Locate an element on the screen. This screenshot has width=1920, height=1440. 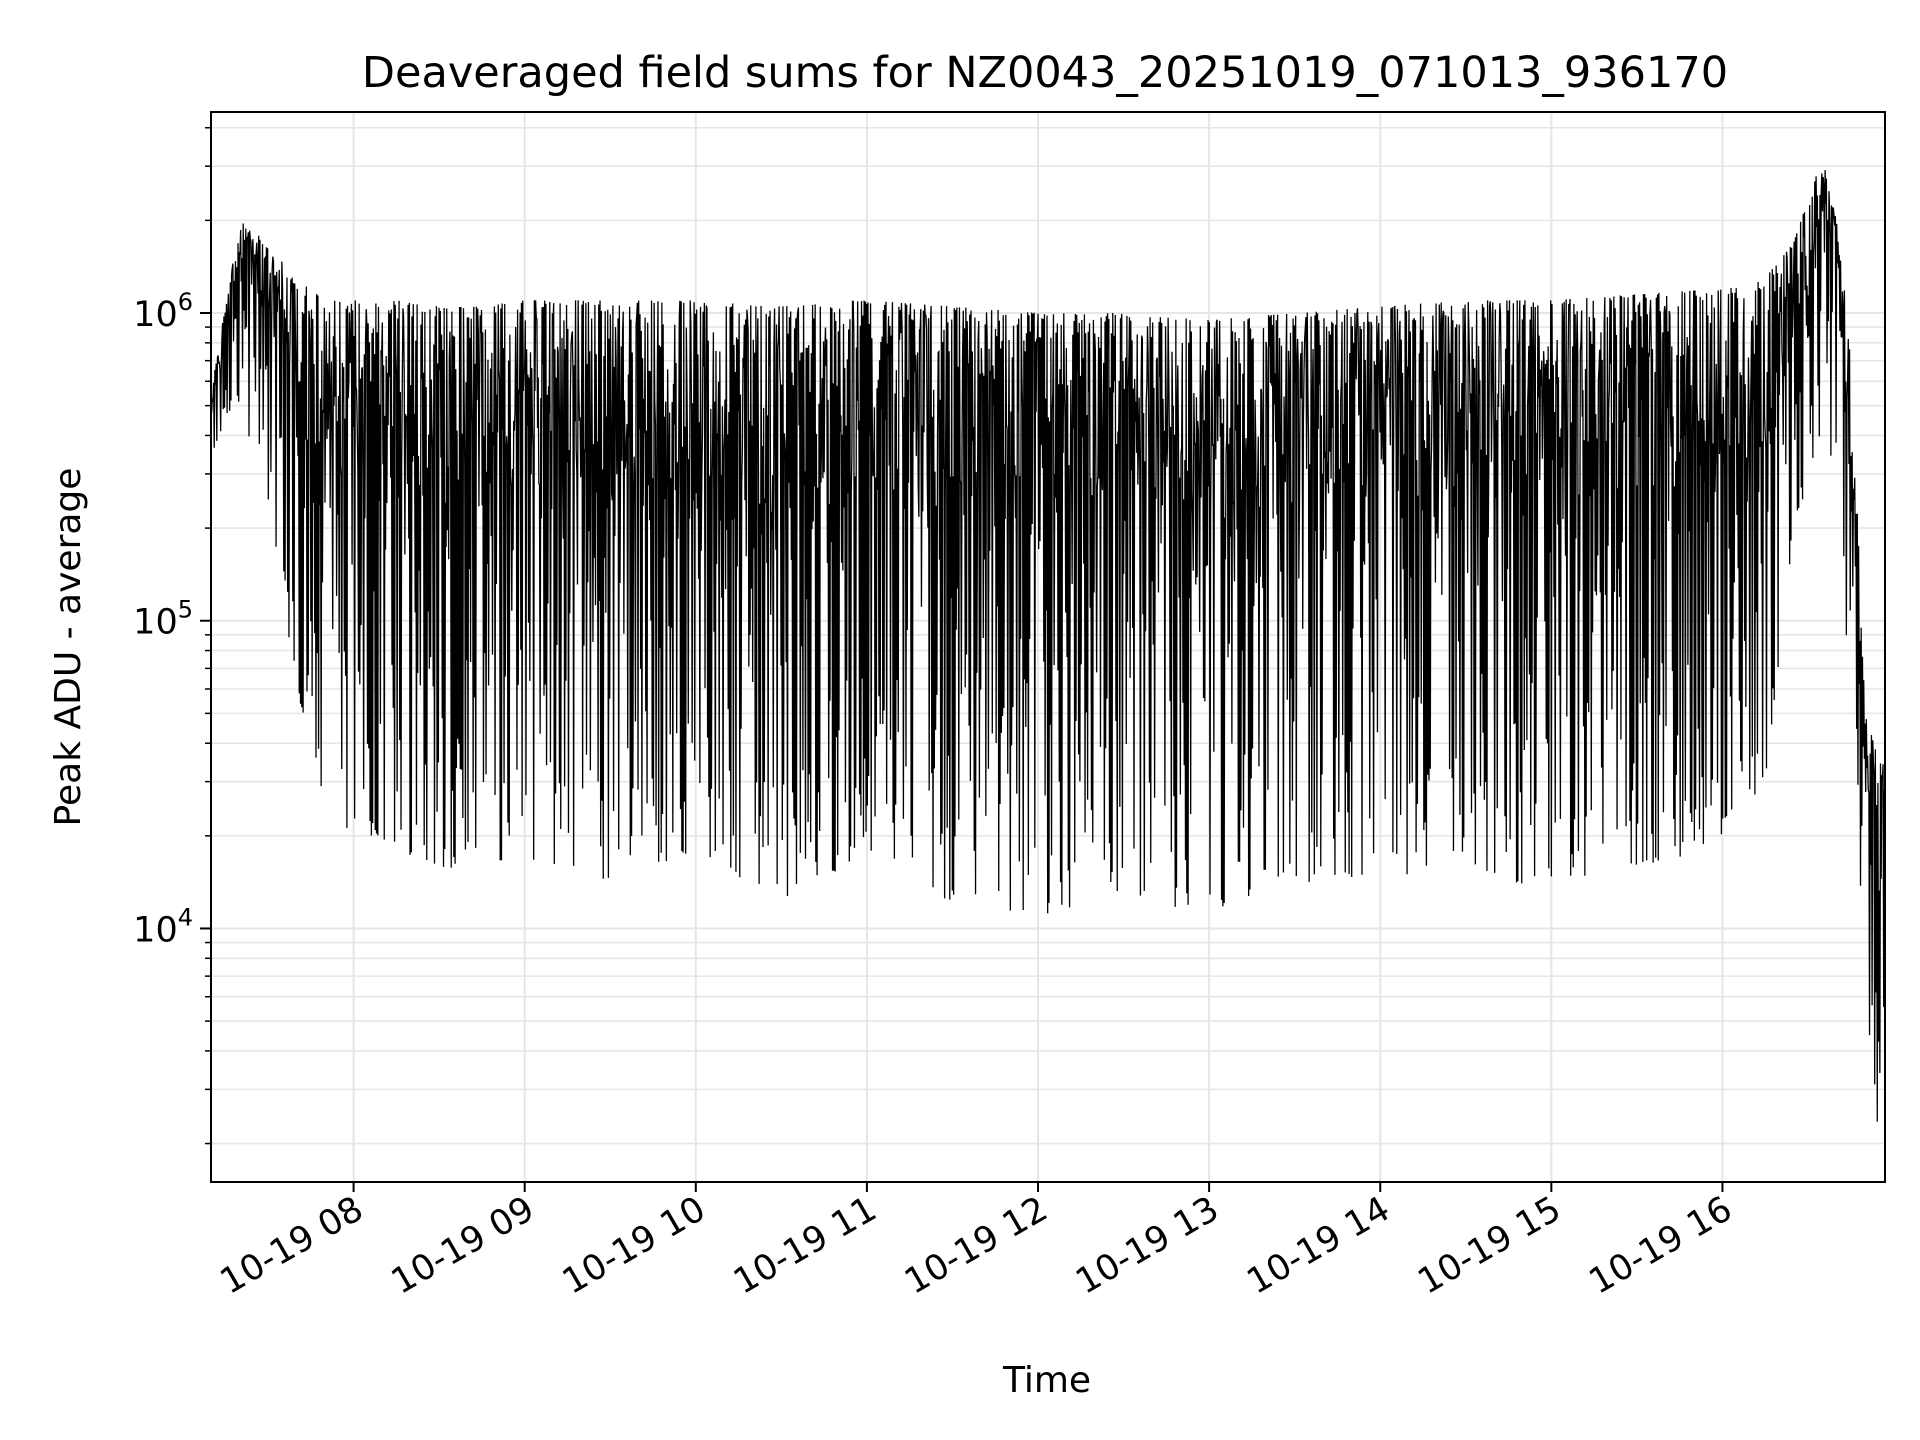
x-axis-label: Time is located at coordinates (1046, 1380).